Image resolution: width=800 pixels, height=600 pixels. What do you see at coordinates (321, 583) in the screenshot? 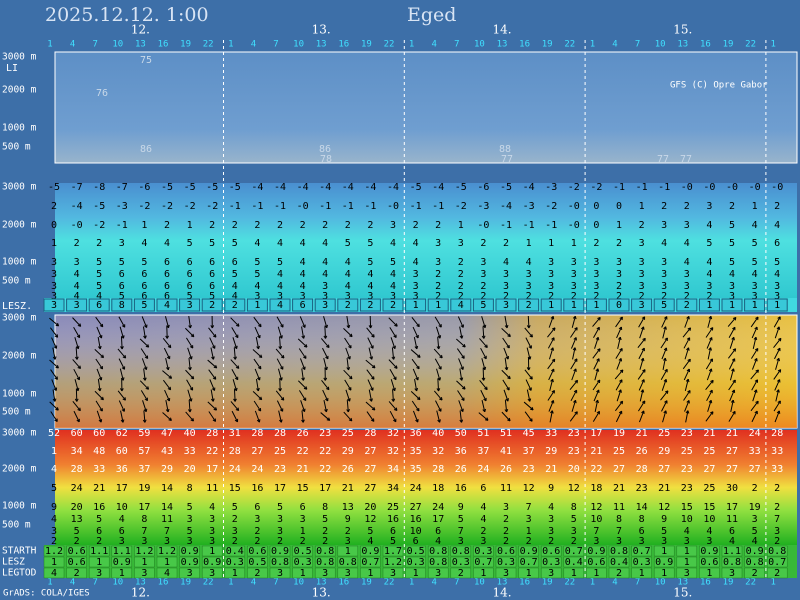
I see `hour-label: 13` at bounding box center [321, 583].